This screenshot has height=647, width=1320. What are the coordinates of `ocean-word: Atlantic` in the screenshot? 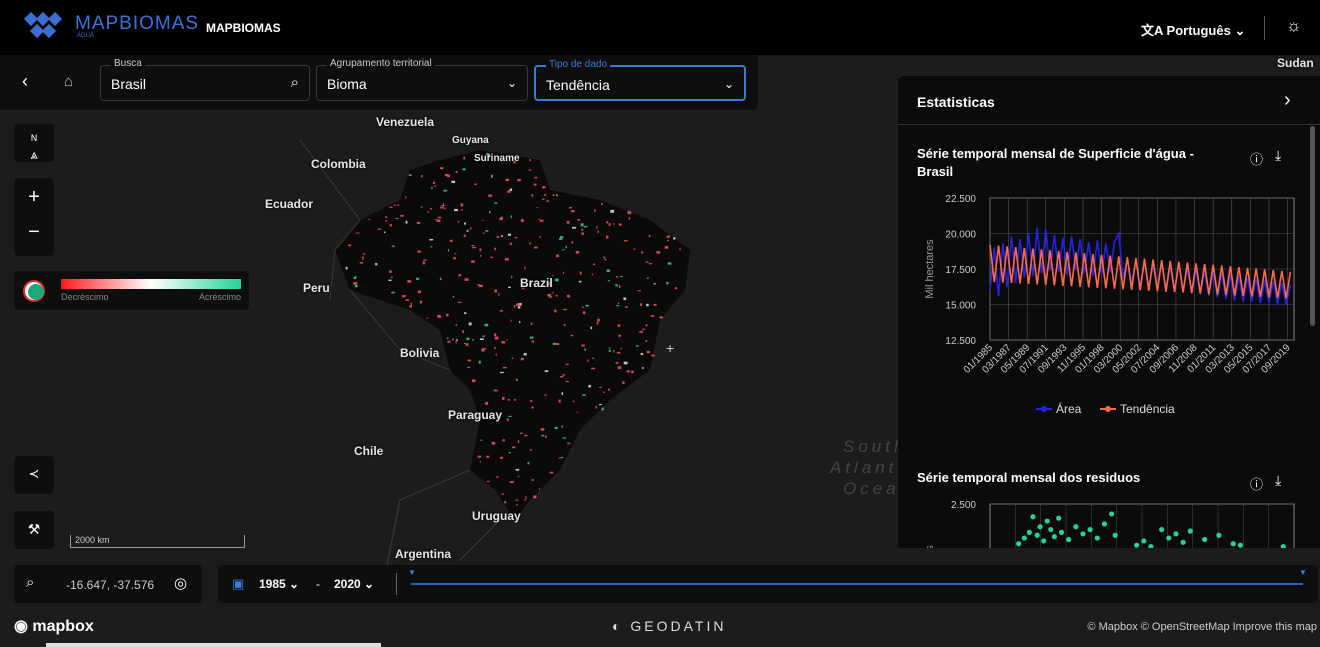 It's located at (874, 467).